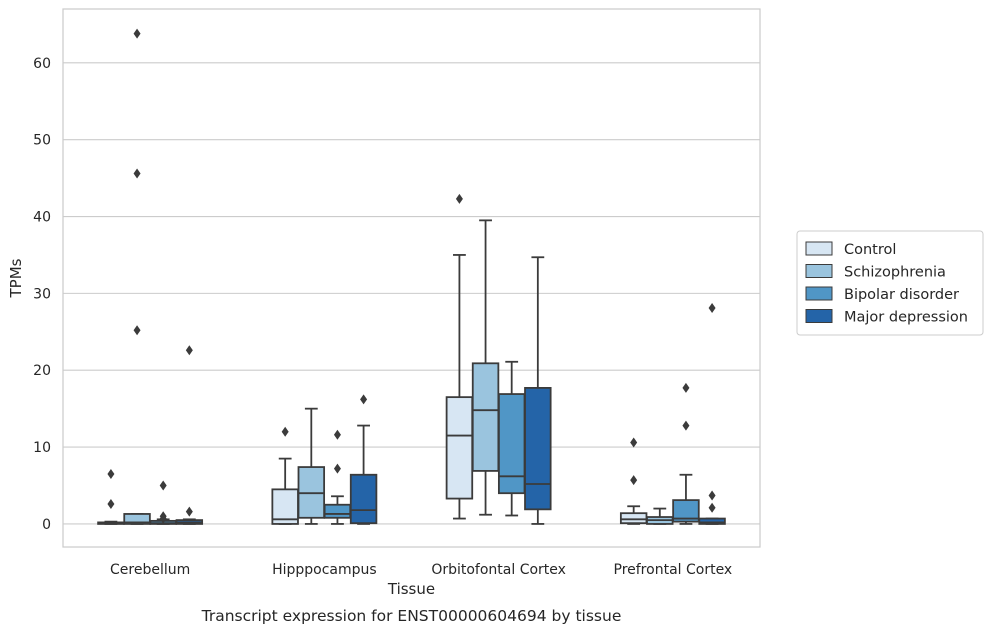  I want to click on y-tick-label: 50, so click(42, 141).